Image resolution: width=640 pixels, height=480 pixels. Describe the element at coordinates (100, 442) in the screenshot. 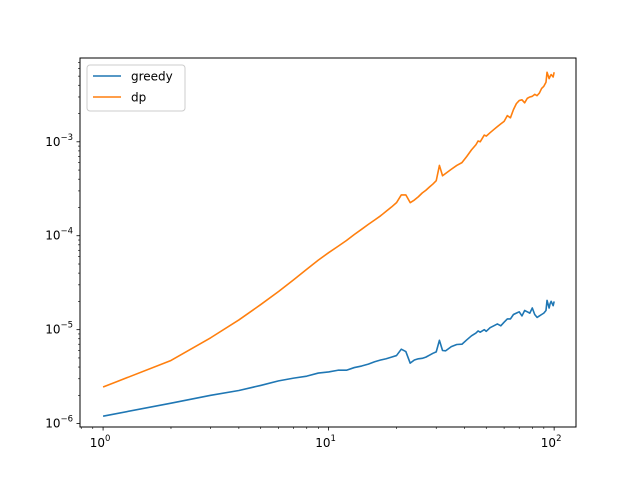

I see `x-tick-label: 10⁰` at that location.